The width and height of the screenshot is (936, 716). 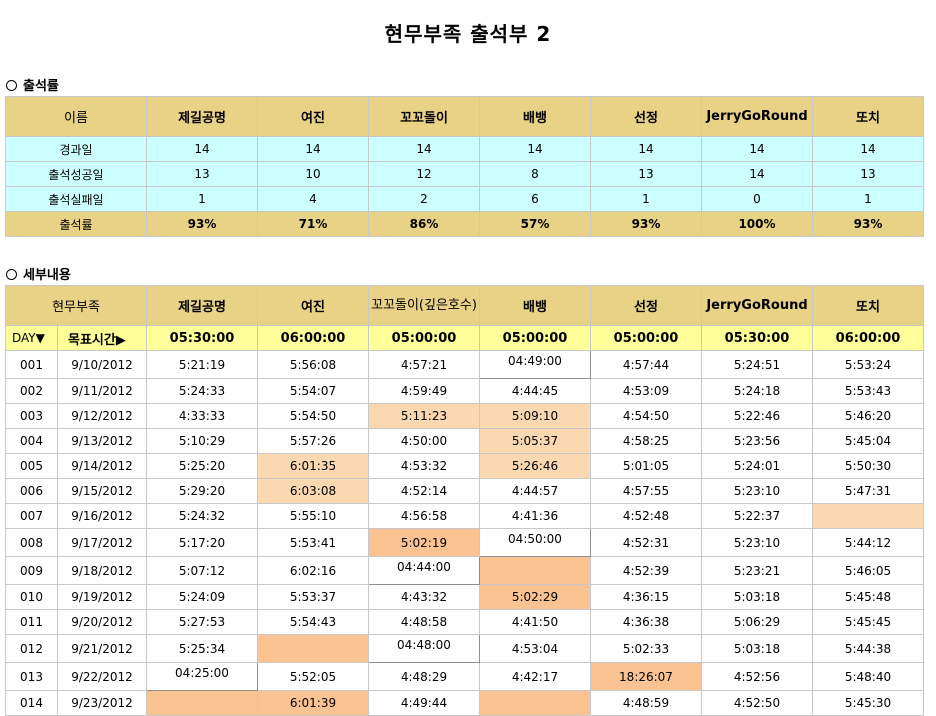 What do you see at coordinates (646, 648) in the screenshot?
I see `check-in-time: 5:02:33` at bounding box center [646, 648].